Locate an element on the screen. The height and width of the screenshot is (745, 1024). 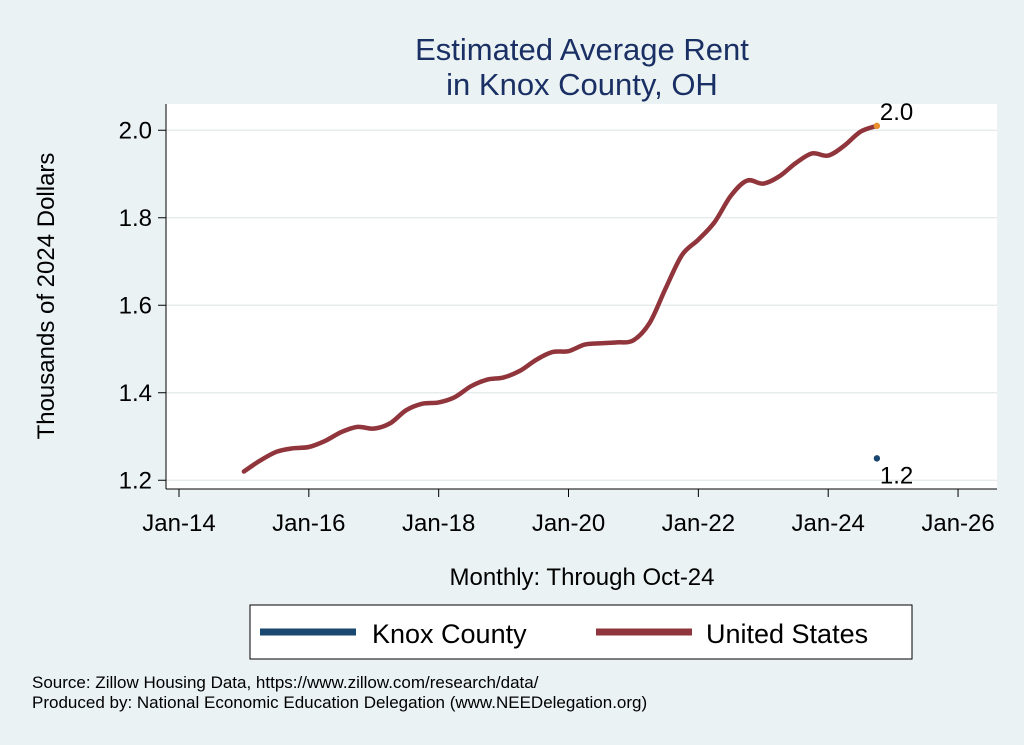
legend-label-knox-county: Knox County is located at coordinates (449, 634).